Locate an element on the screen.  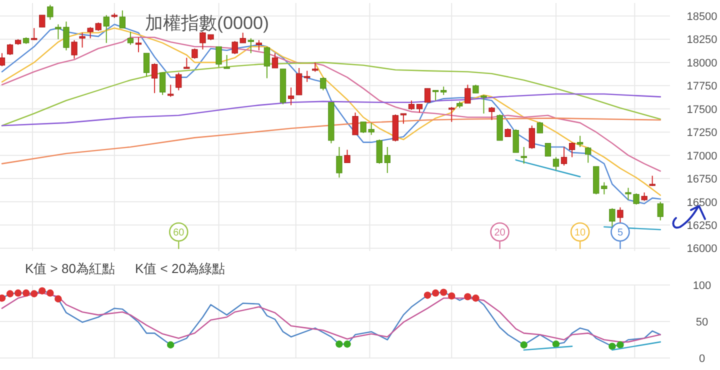
annotation: 10 is located at coordinates (580, 233).